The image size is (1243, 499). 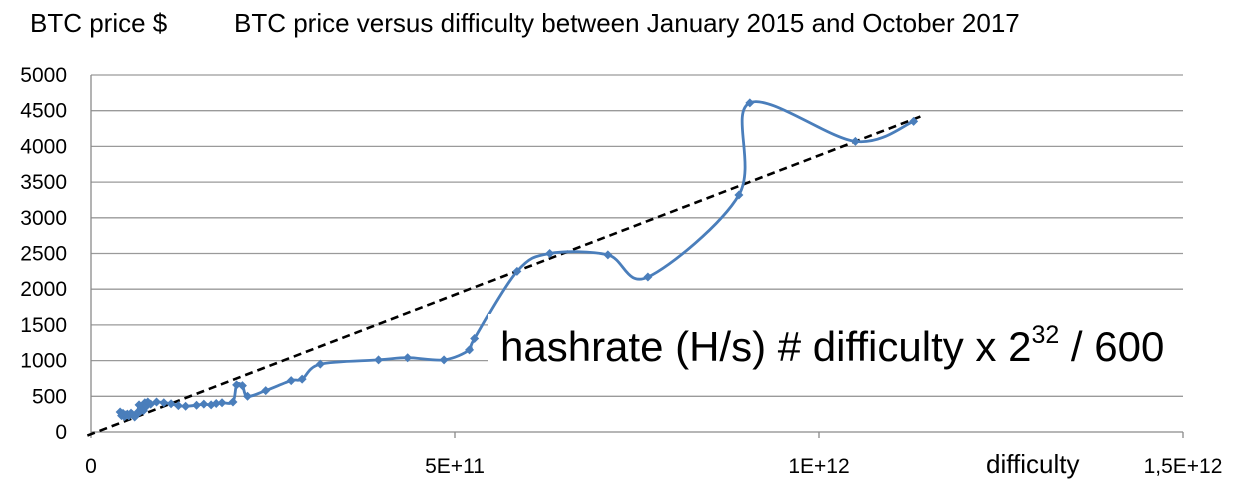 What do you see at coordinates (818, 466) in the screenshot?
I see `x-tick-label: 1E+12` at bounding box center [818, 466].